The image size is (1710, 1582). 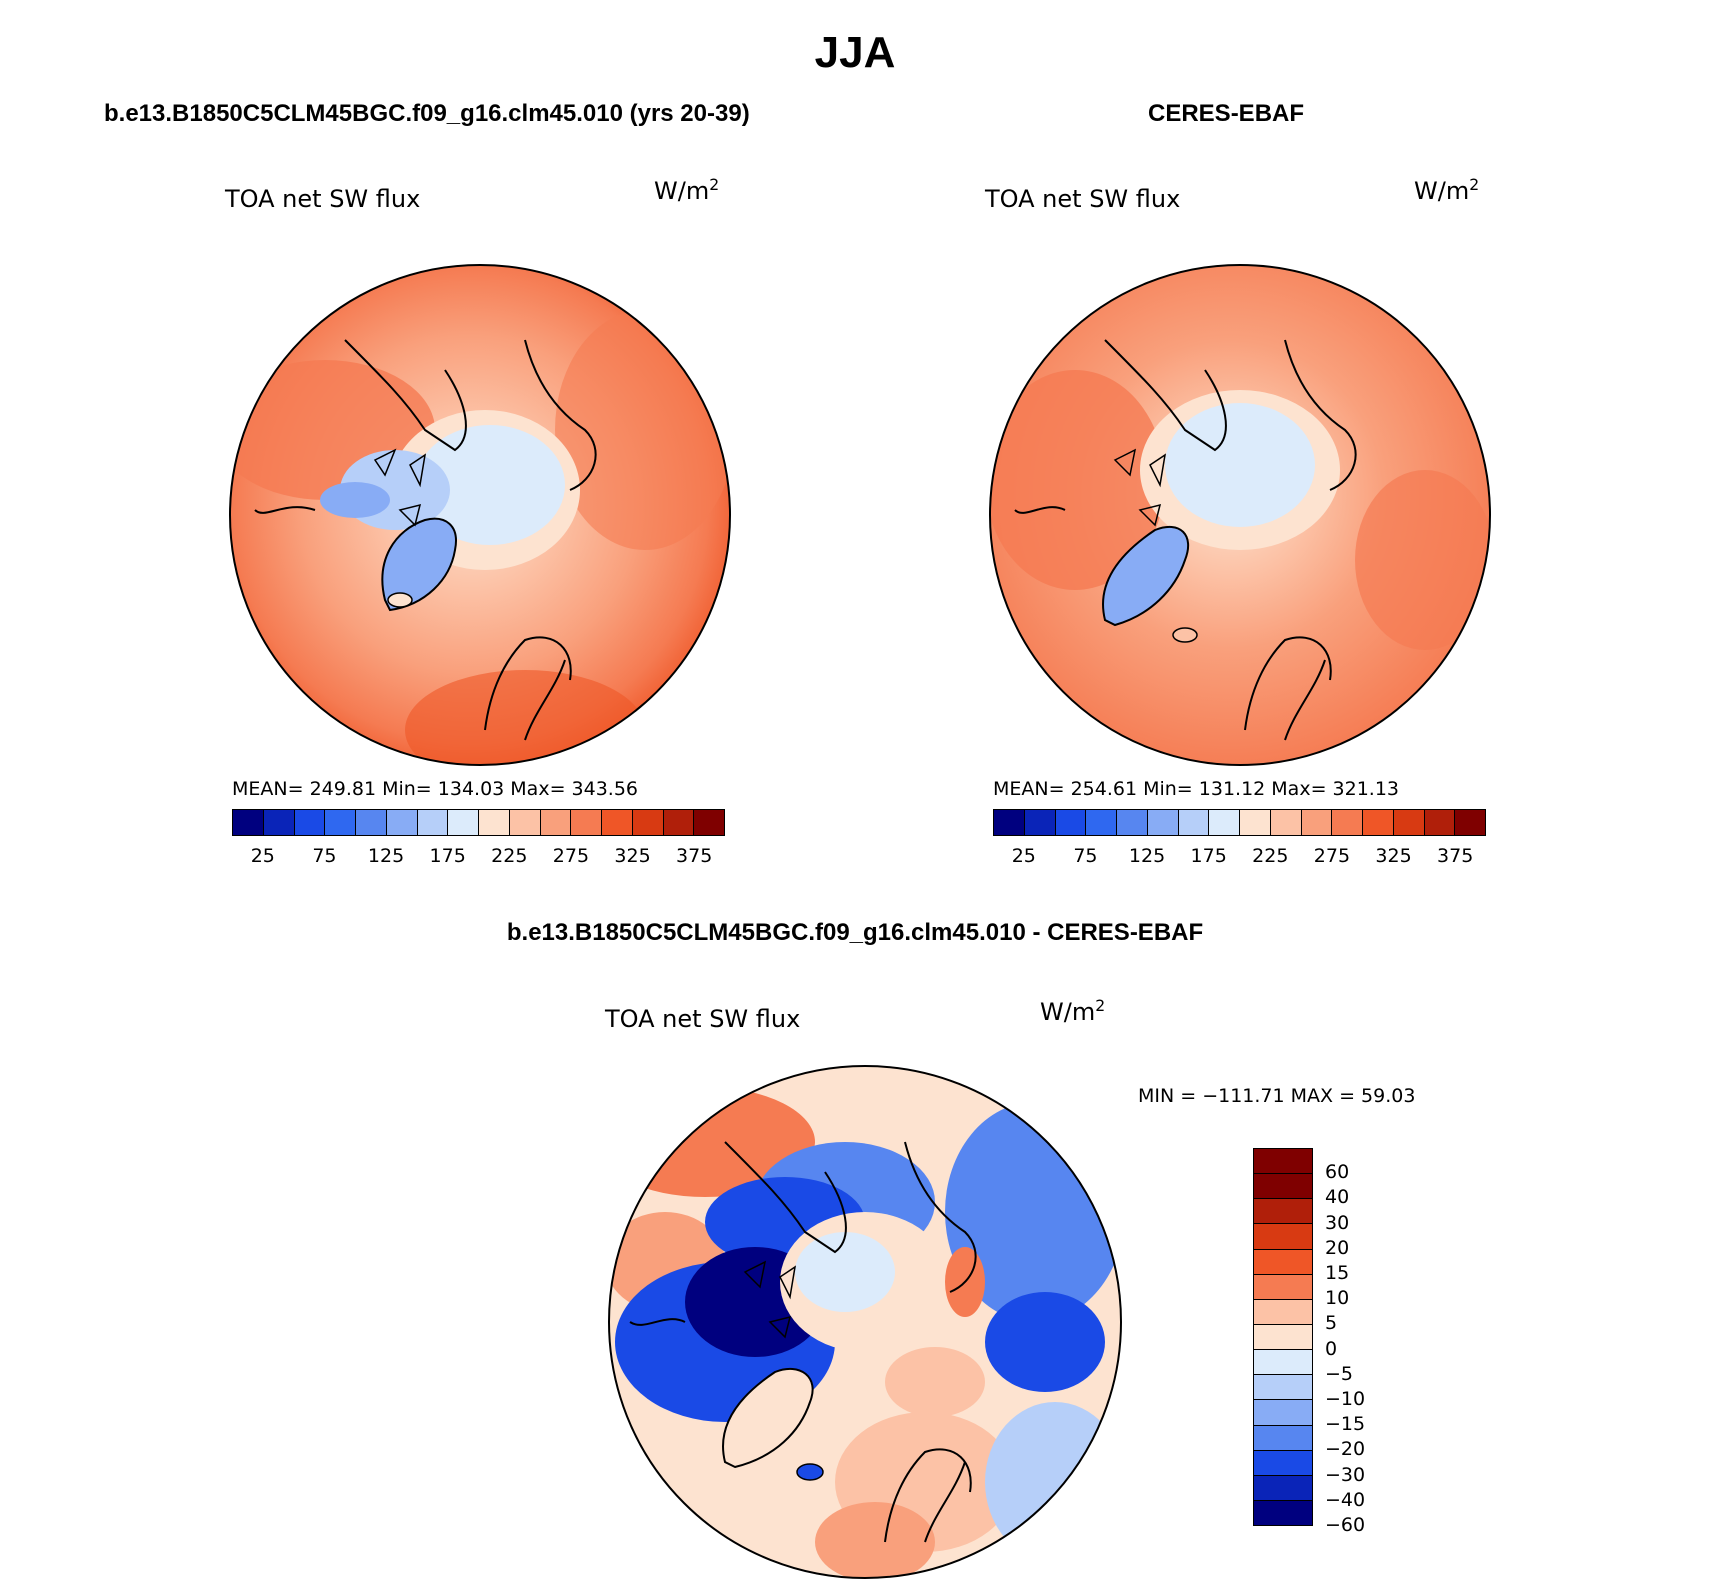 I want to click on obs-units-label: W/m2, so click(x=1447, y=190).